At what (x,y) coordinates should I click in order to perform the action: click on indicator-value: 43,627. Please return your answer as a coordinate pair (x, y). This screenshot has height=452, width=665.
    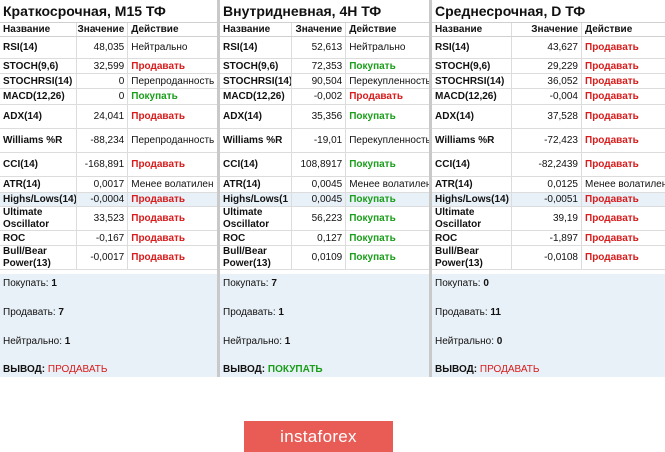
    Looking at the image, I should click on (547, 47).